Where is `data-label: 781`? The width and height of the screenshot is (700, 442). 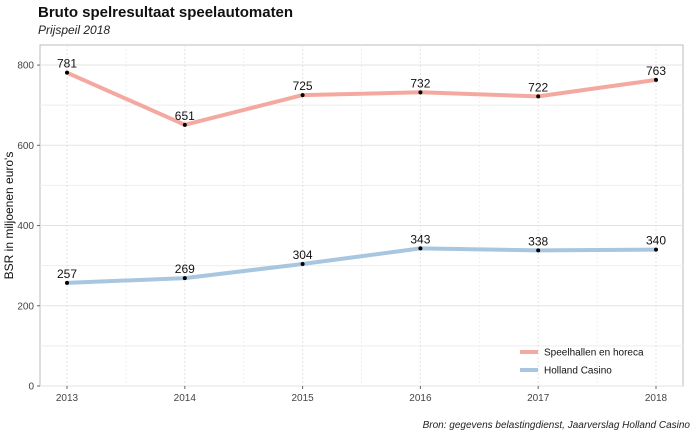
data-label: 781 is located at coordinates (67, 64).